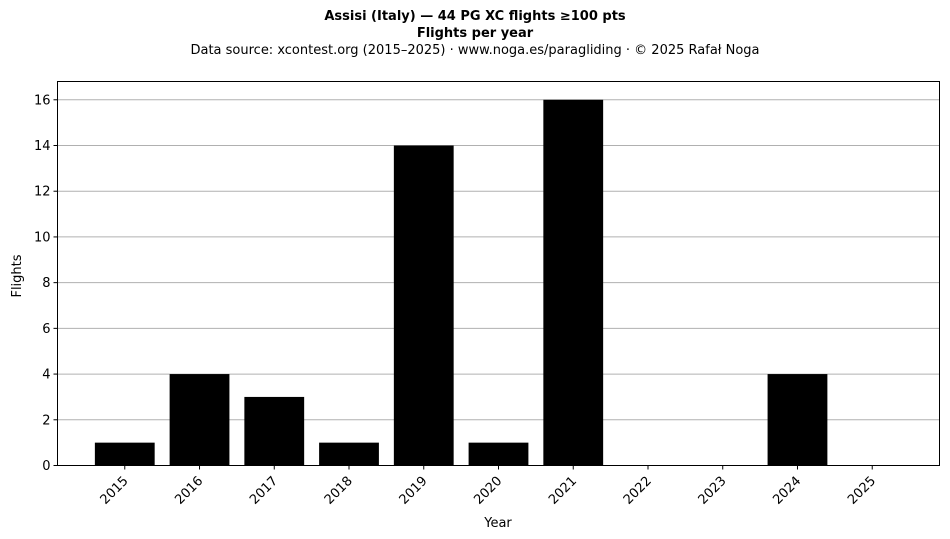 The height and width of the screenshot is (539, 950). I want to click on x-tick-label: 2020, so click(488, 491).